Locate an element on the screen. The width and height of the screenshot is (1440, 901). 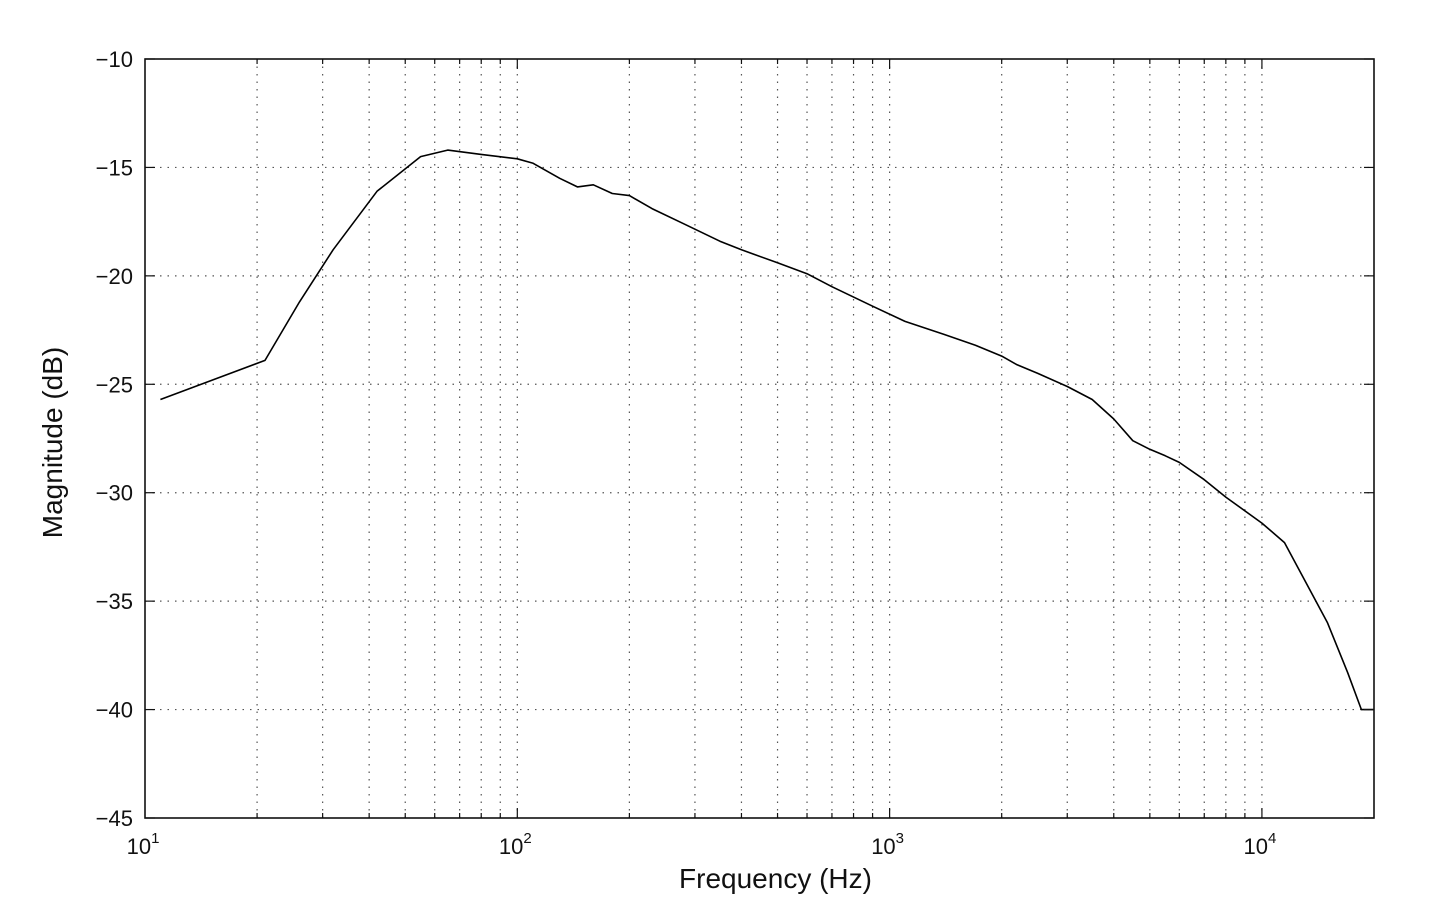
y-tick-labels: −10 −15 −20 −25 −30 −35 −40 −45 is located at coordinates (114, 439).